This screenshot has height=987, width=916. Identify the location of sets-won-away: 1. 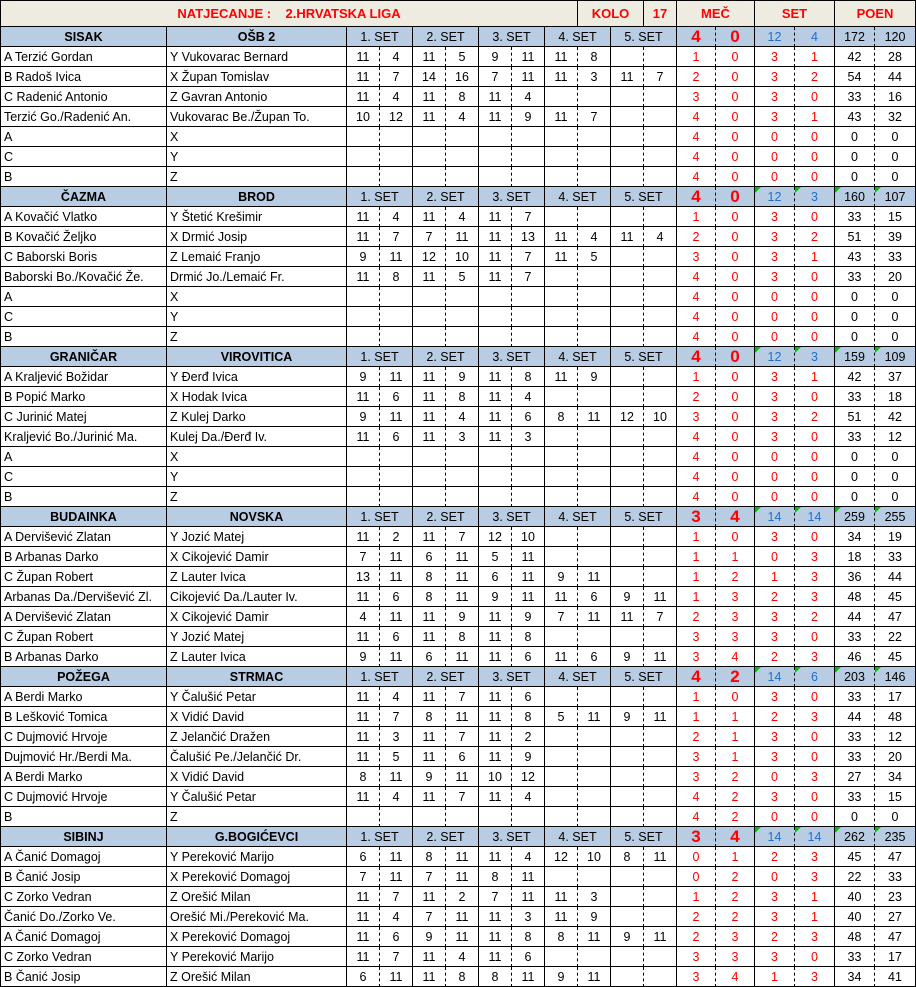
(815, 257).